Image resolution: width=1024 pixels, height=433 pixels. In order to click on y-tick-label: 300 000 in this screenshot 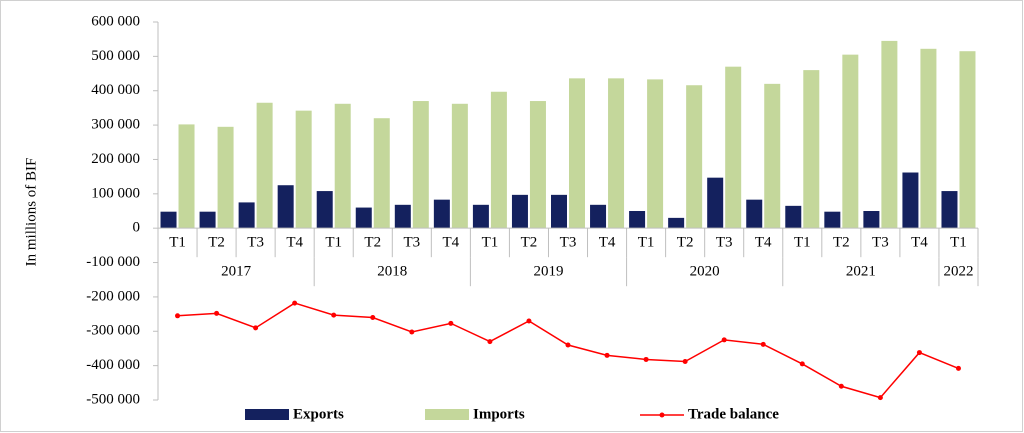, I will do `click(115, 125)`.